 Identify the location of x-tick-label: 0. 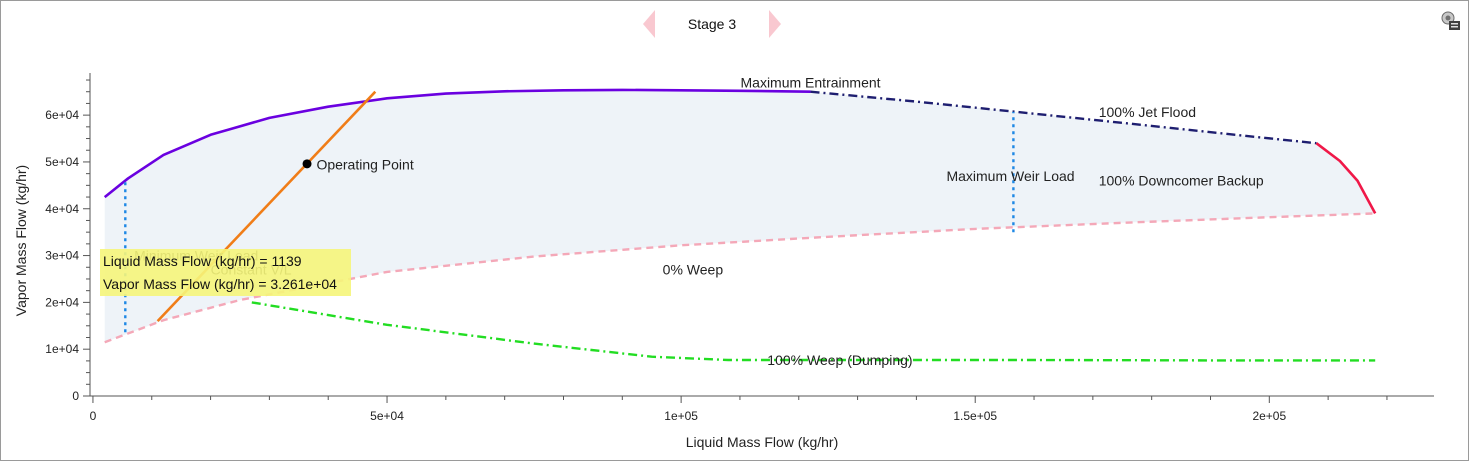
(93, 416).